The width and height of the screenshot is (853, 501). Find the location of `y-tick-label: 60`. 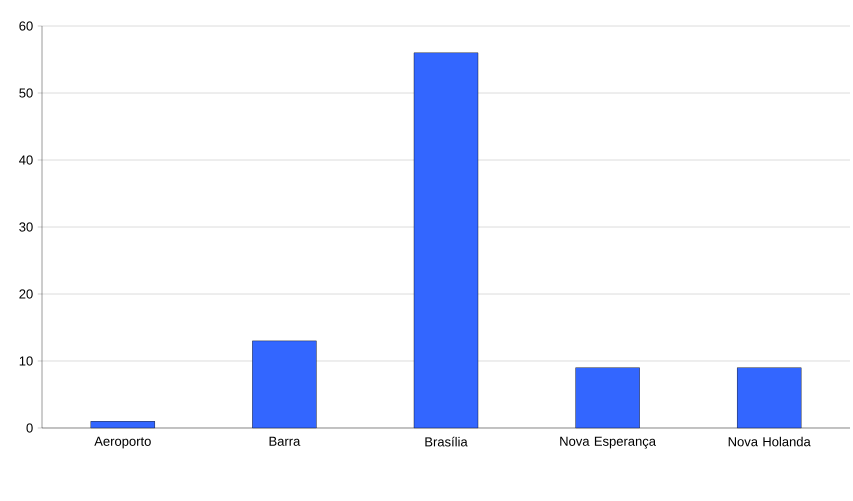

y-tick-label: 60 is located at coordinates (26, 26).